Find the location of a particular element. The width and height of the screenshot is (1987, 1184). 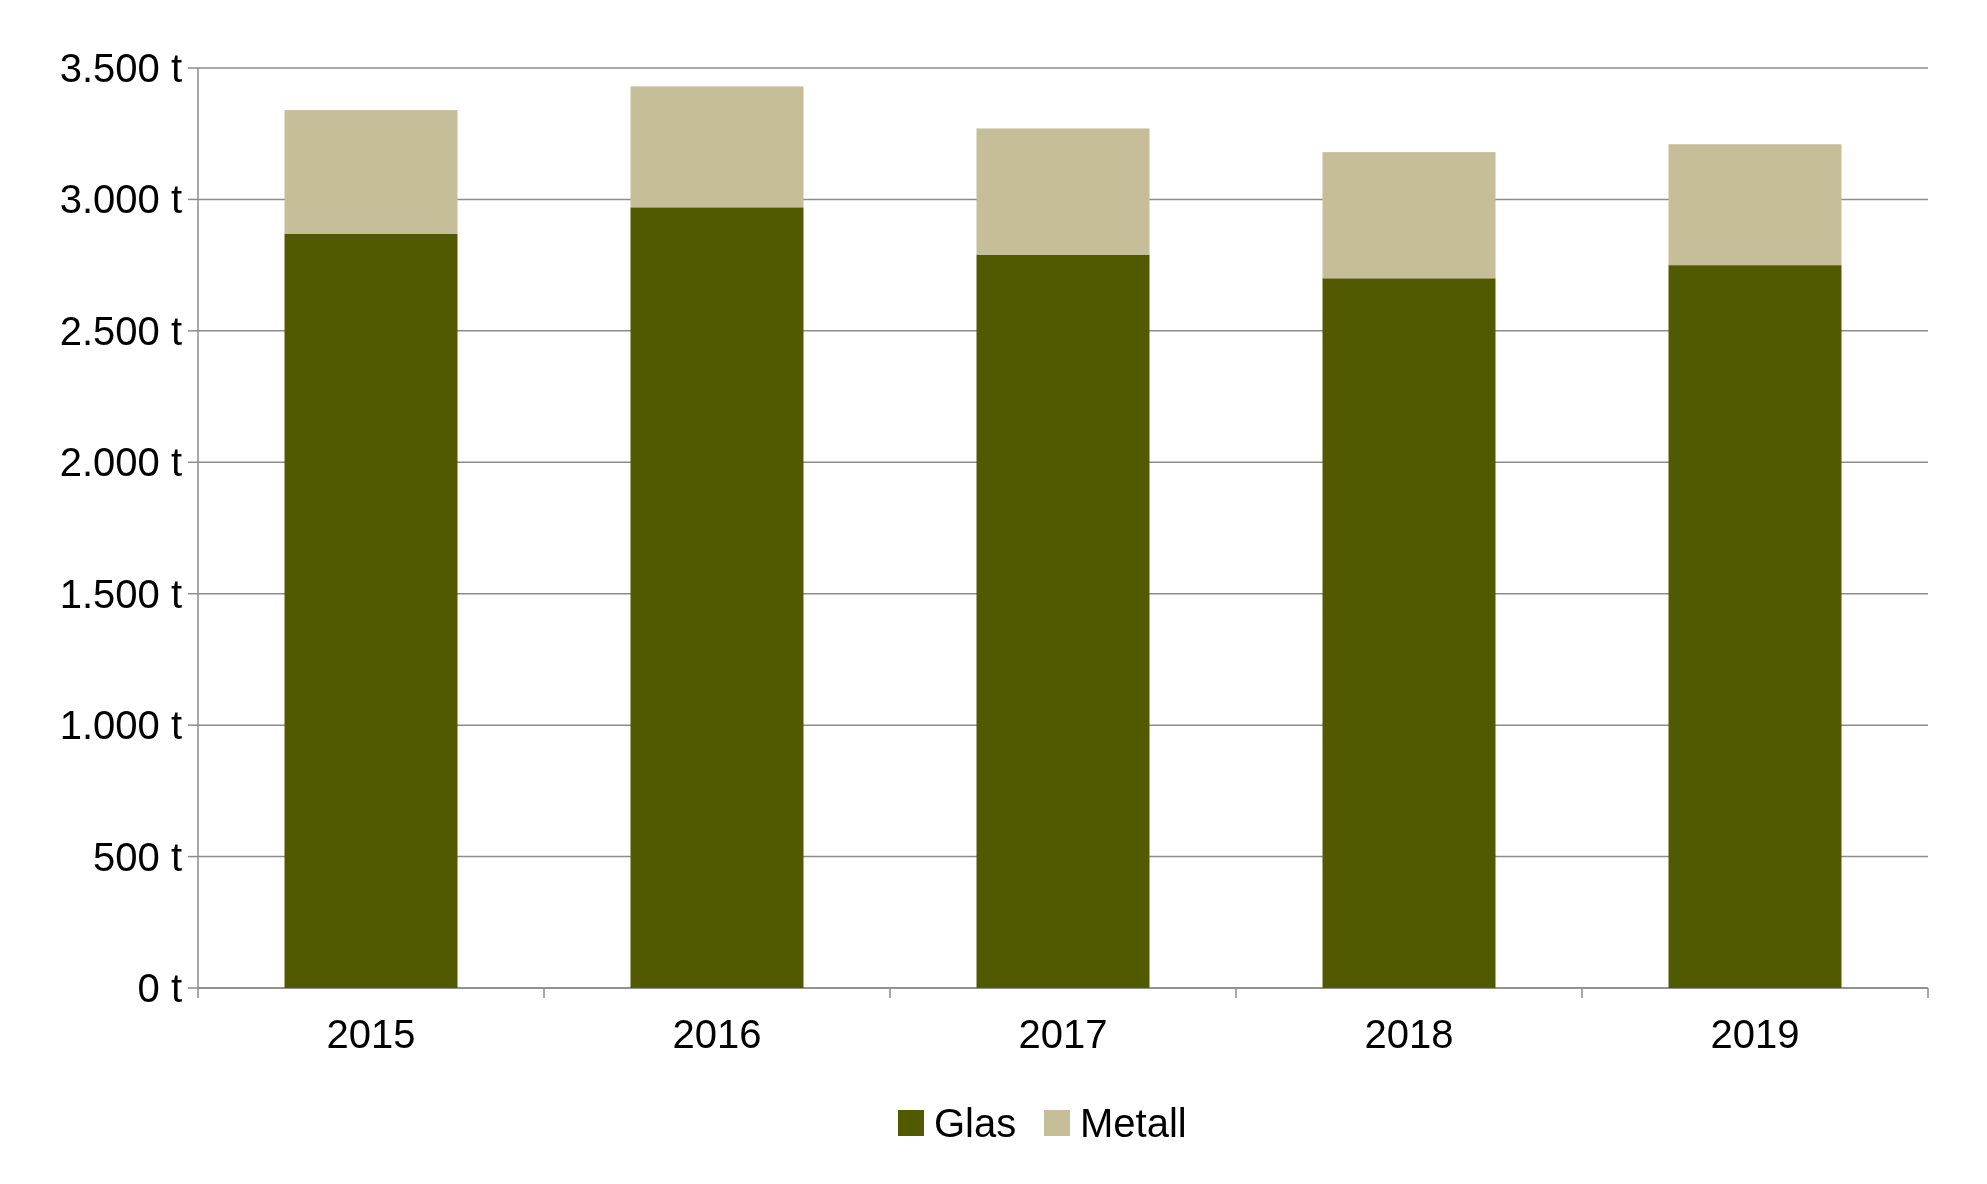

y-tick-label: 1.500 t is located at coordinates (120, 593).